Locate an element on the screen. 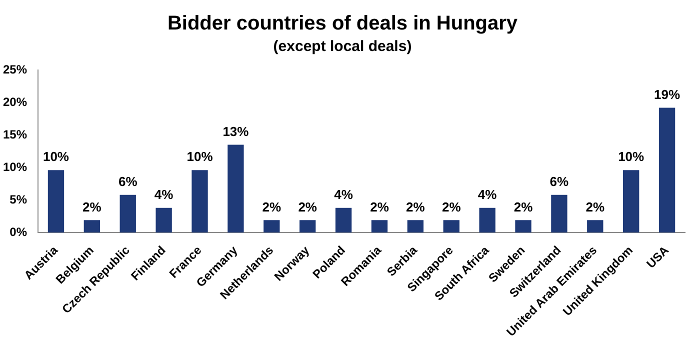  y-tick-label: 0% is located at coordinates (19, 231).